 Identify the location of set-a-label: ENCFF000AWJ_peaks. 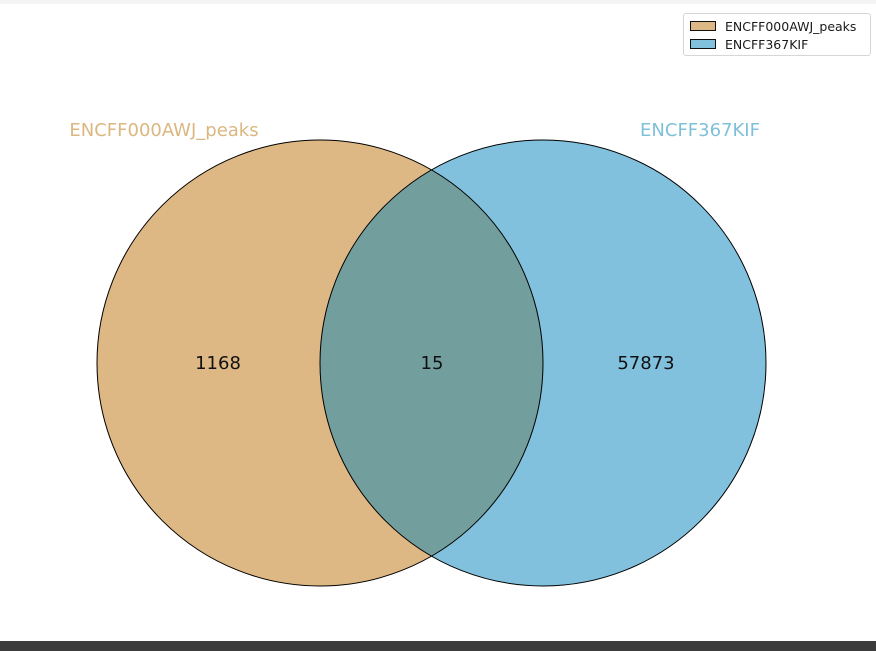
(163, 130).